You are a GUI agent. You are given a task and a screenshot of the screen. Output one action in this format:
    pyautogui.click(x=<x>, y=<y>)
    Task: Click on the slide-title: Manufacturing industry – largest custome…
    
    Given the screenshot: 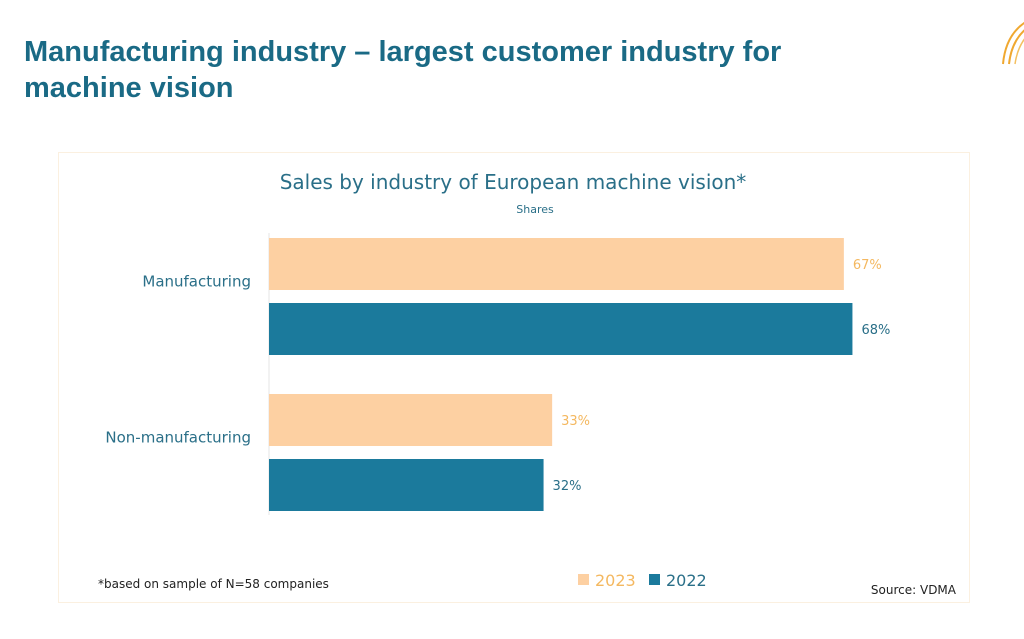 What is the action you would take?
    pyautogui.click(x=403, y=70)
    